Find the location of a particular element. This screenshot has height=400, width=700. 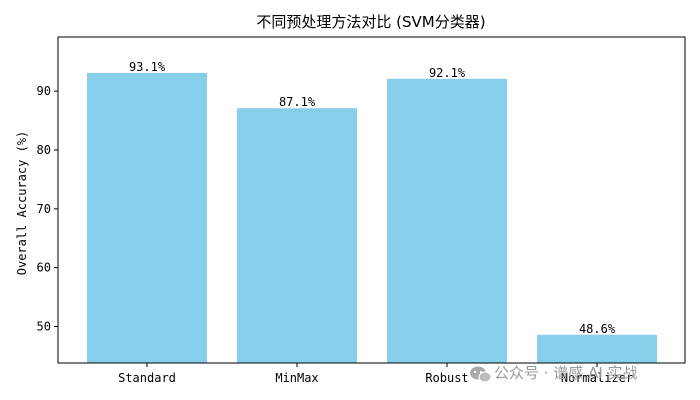

watermark: 公众号 · 谱感 AI 实战 is located at coordinates (554, 373).